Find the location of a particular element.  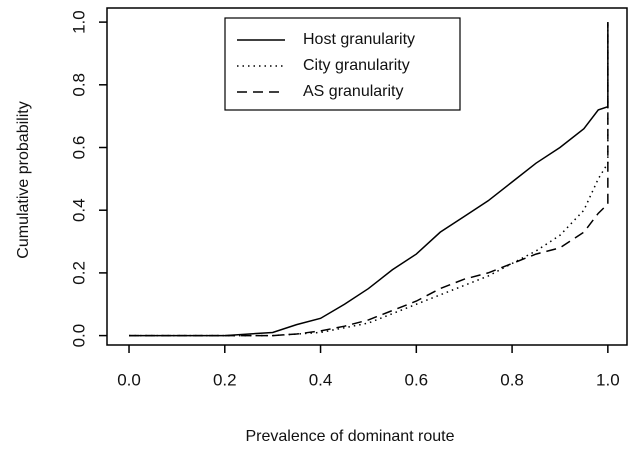

legend-label: City granularity is located at coordinates (356, 65).